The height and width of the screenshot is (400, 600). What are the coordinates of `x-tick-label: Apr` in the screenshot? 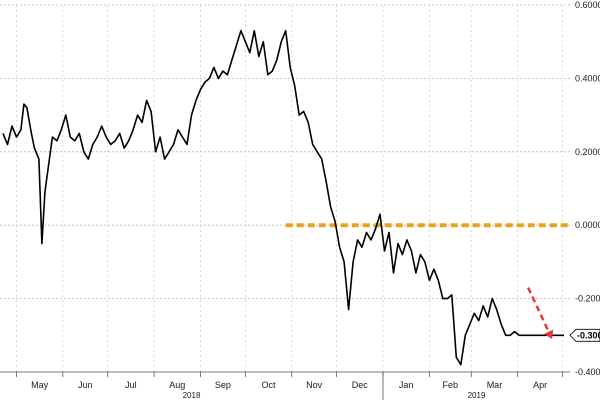 It's located at (540, 385).